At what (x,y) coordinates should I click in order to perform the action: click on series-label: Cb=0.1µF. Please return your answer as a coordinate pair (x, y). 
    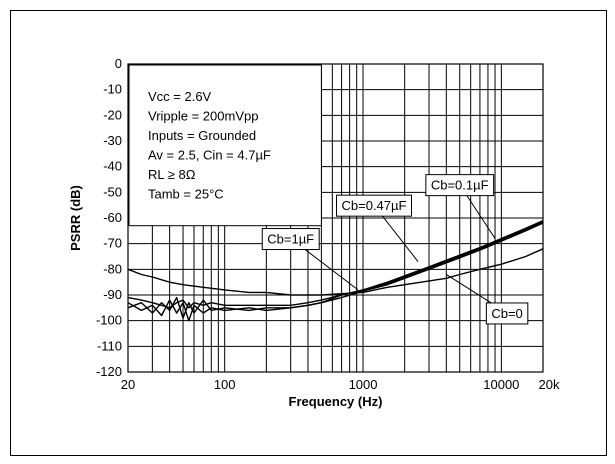
    Looking at the image, I should click on (460, 185).